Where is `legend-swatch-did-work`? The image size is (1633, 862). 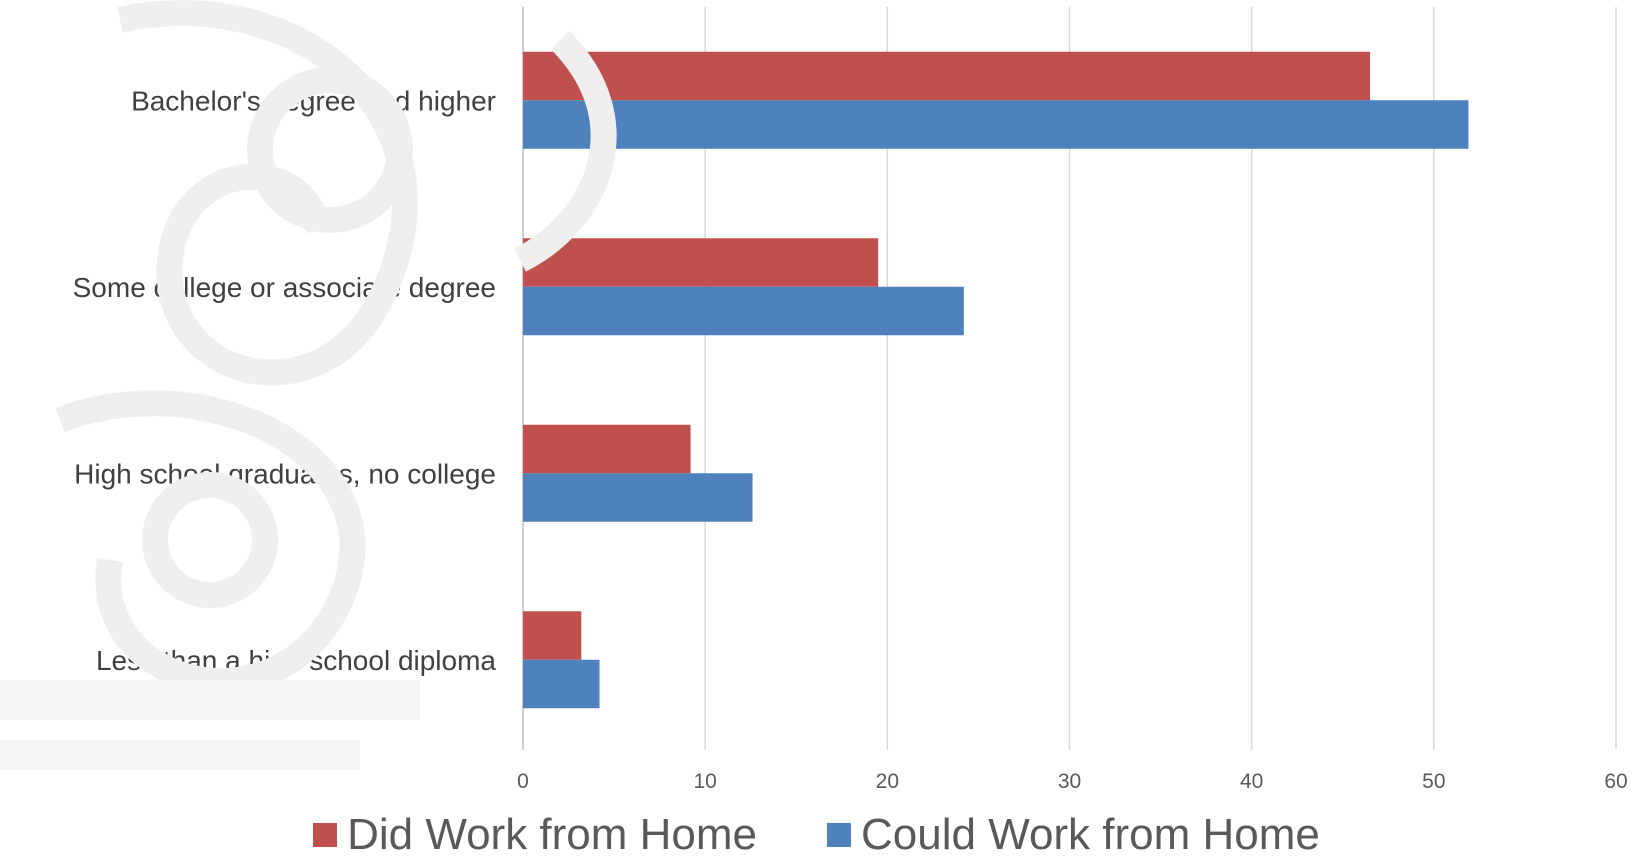 legend-swatch-did-work is located at coordinates (325, 835).